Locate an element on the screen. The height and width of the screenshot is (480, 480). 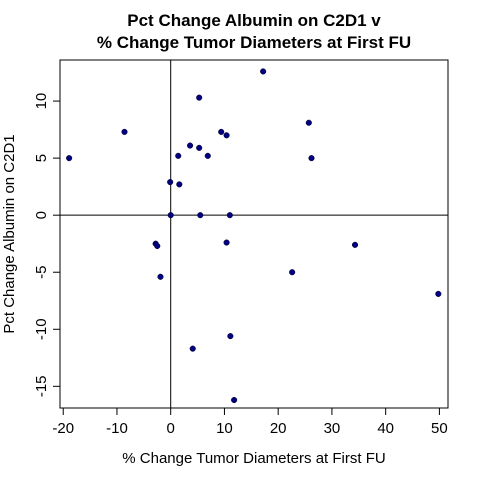
x-tick-label: 10 is located at coordinates (224, 428).